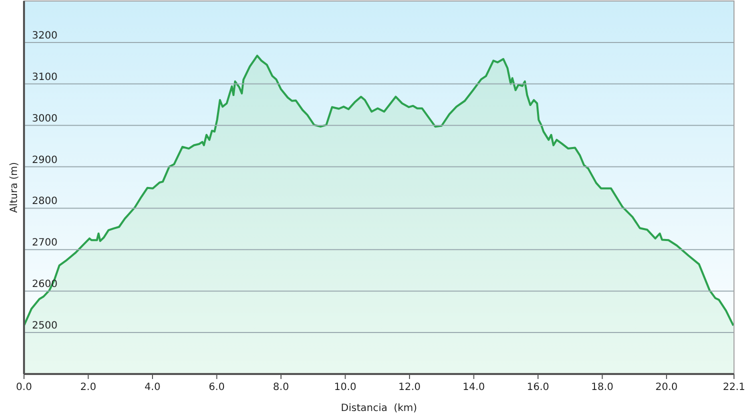 The height and width of the screenshot is (420, 753). I want to click on y-tick-label: 3100, so click(45, 77).